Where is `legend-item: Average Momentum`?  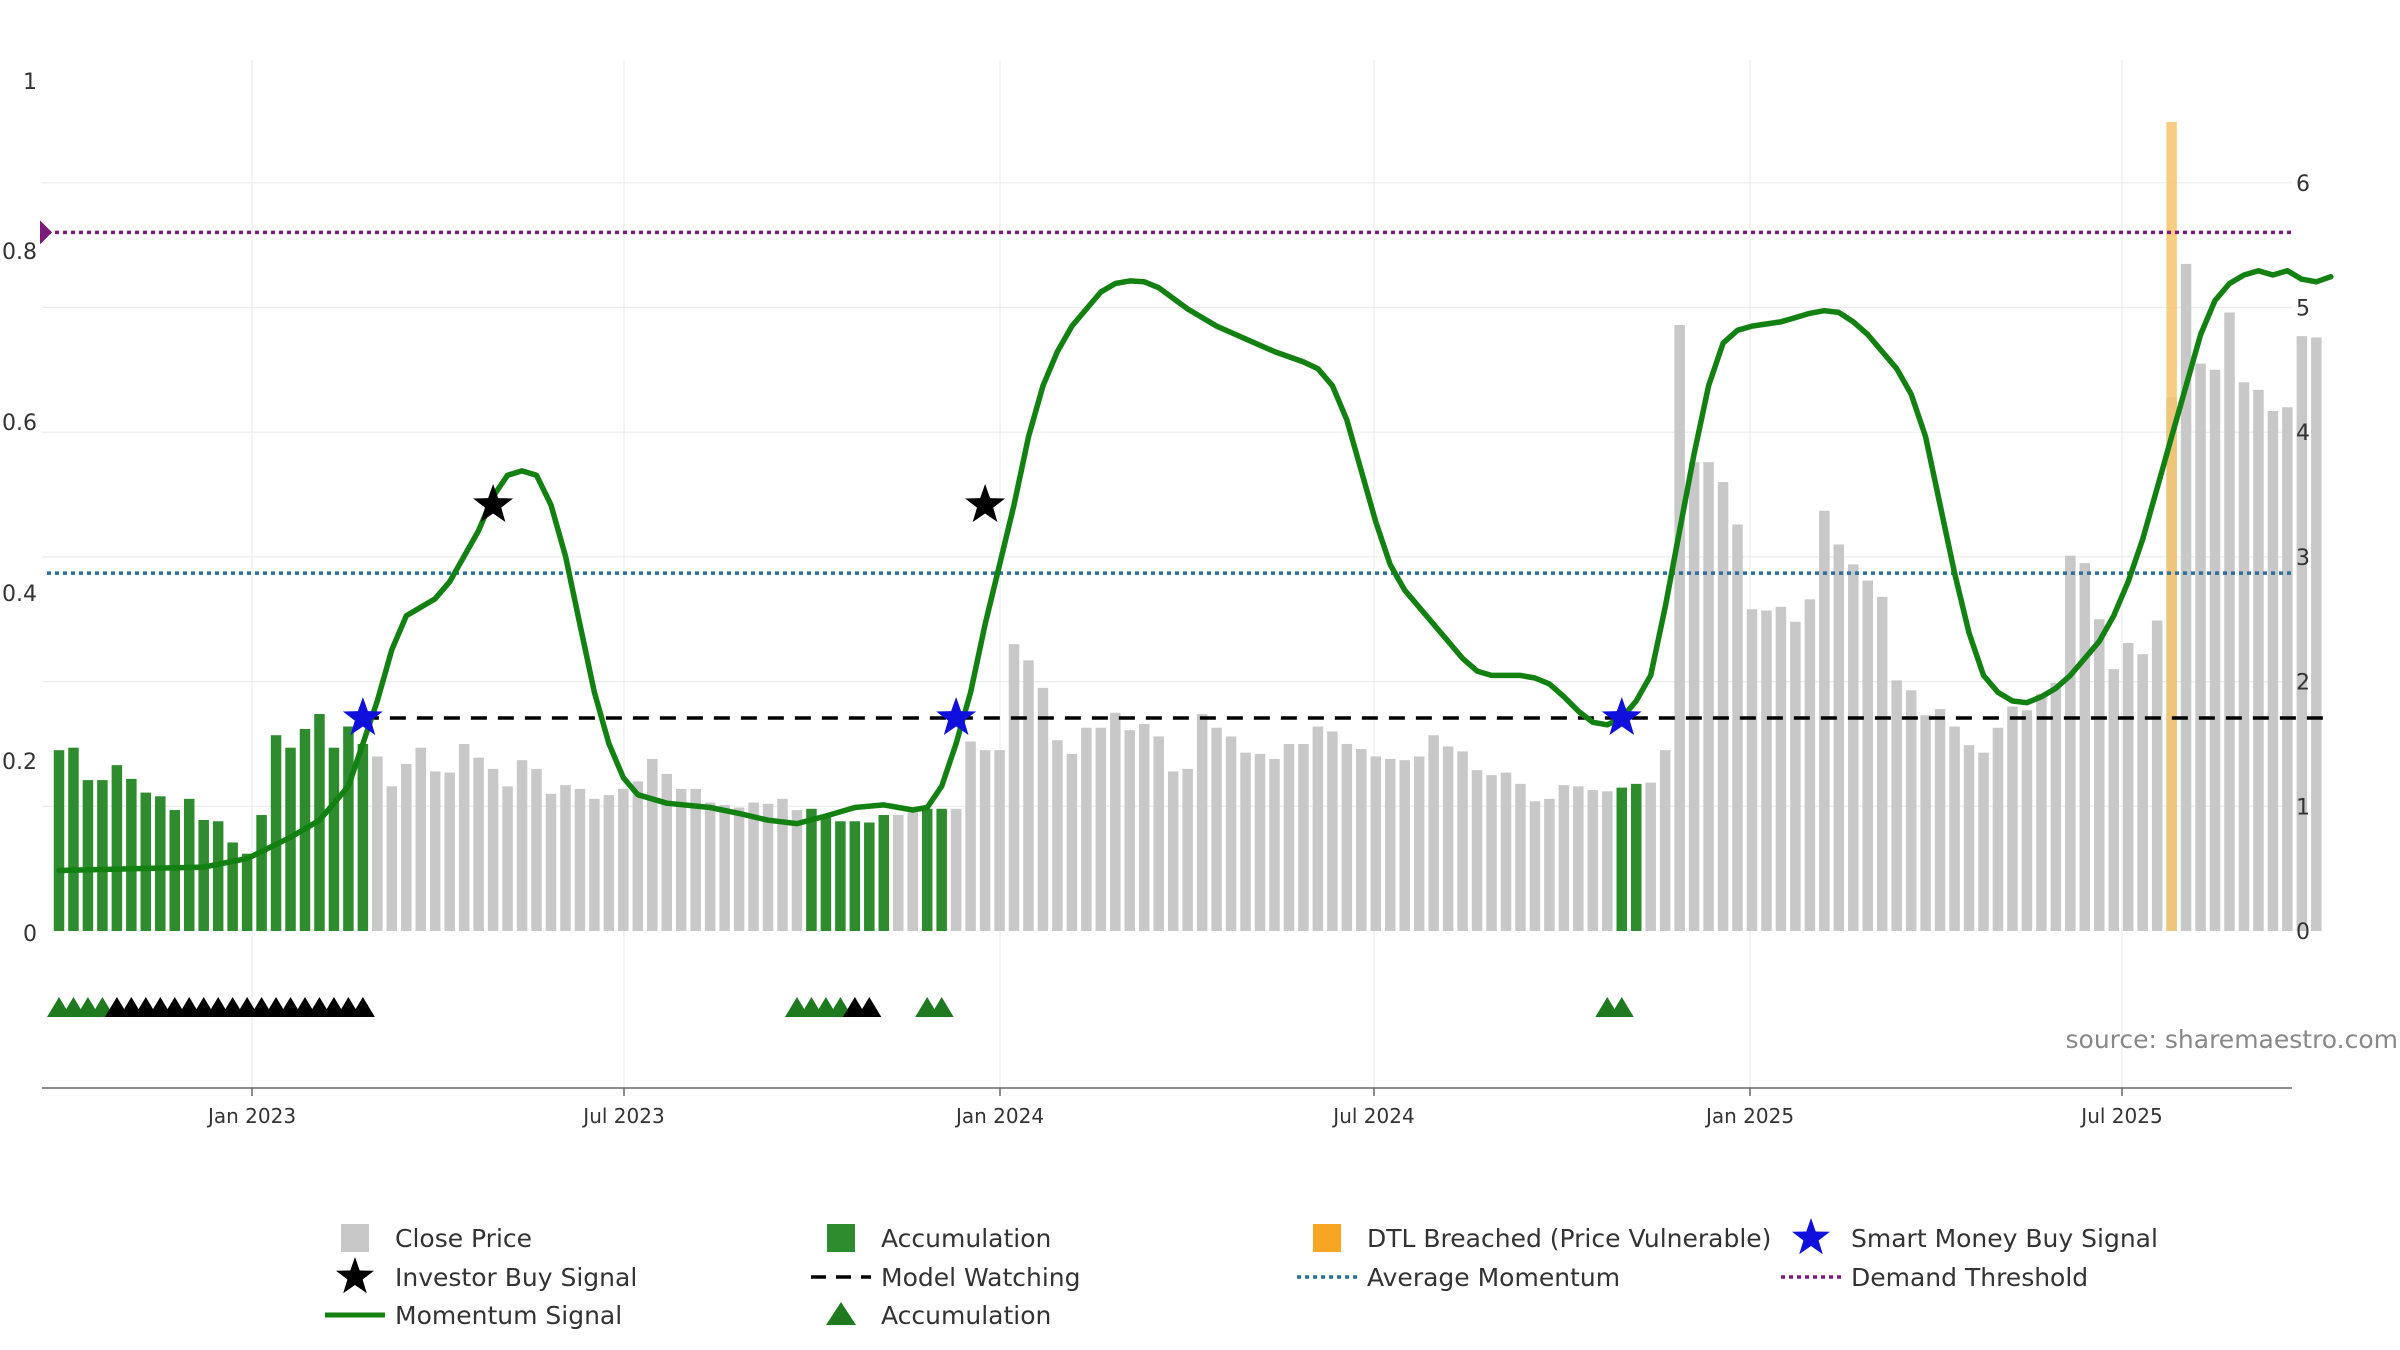
legend-item: Average Momentum is located at coordinates (1458, 1277).